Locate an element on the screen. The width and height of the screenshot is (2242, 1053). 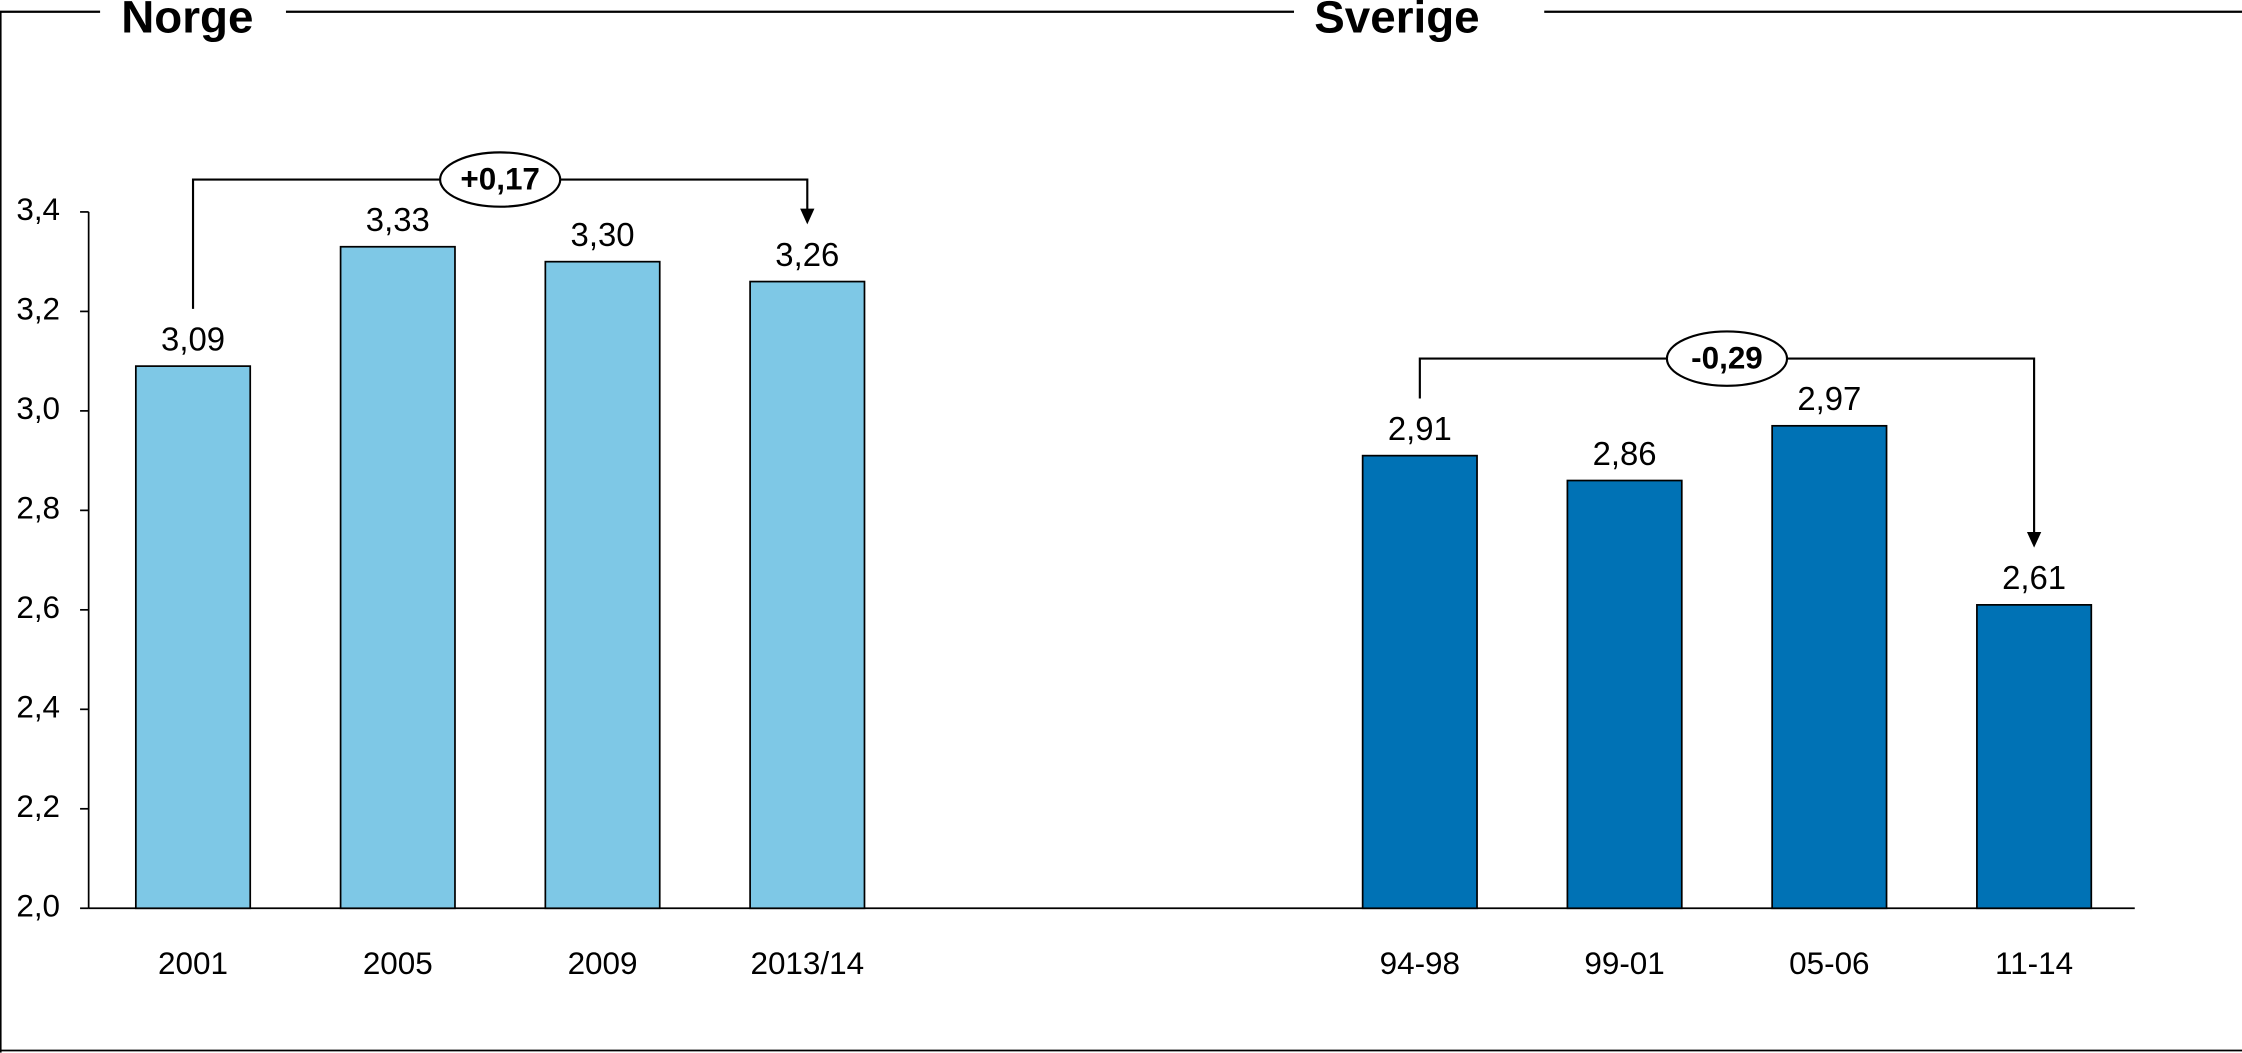
y-tick-label: 3,0 is located at coordinates (38, 408).